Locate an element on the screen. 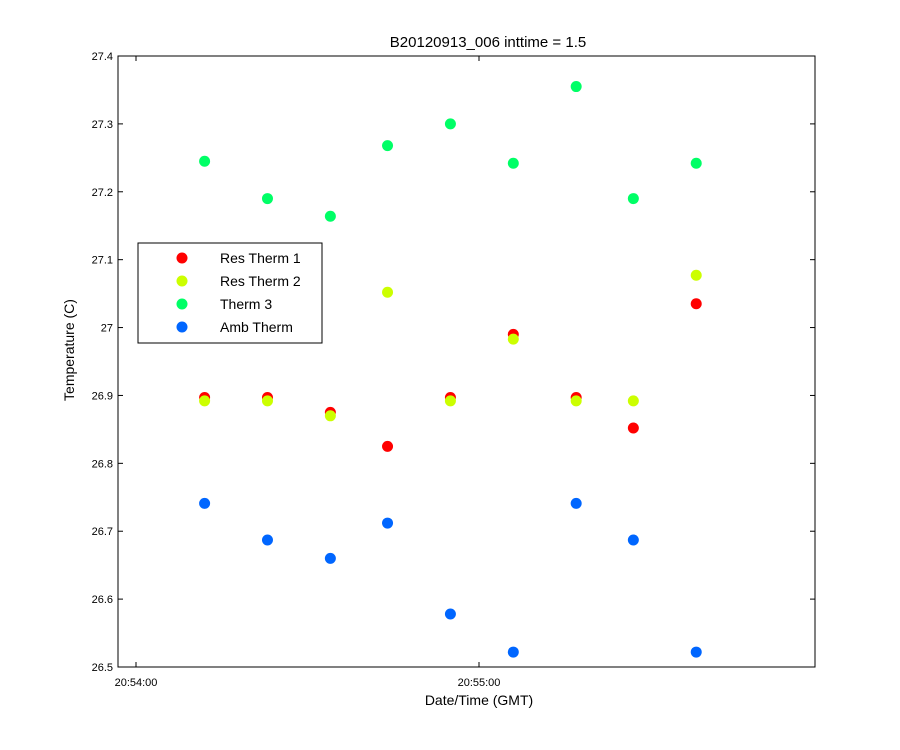  x-tick-label: 20:54:00 is located at coordinates (136, 683).